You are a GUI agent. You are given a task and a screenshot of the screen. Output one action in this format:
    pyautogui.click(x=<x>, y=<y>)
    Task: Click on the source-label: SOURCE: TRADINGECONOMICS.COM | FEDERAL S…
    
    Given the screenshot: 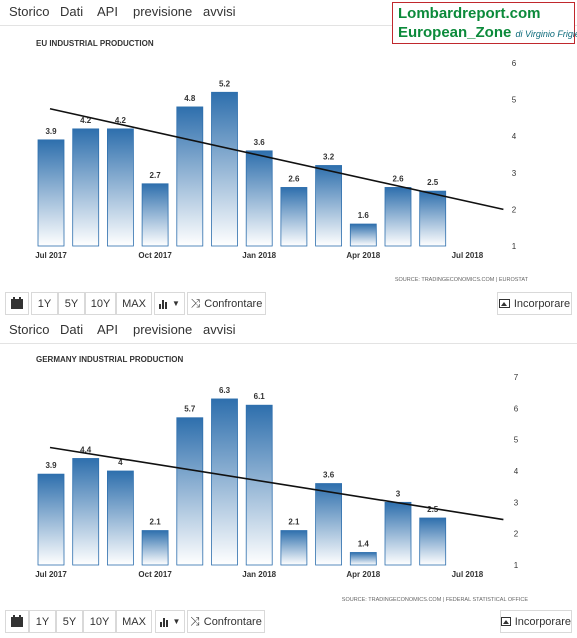 What is the action you would take?
    pyautogui.click(x=435, y=600)
    